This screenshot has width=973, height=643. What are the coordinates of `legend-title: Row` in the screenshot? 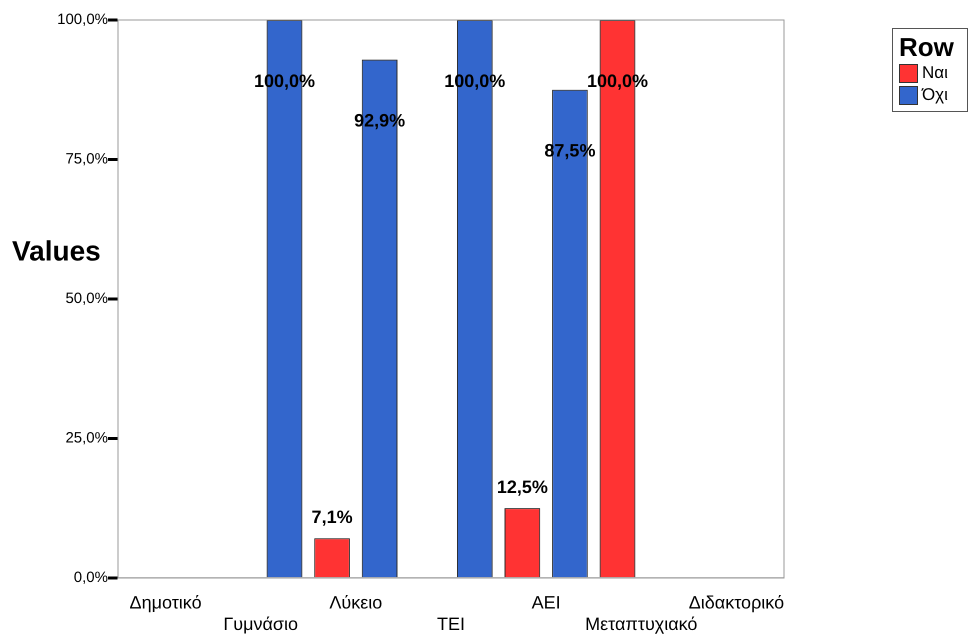 It's located at (927, 47).